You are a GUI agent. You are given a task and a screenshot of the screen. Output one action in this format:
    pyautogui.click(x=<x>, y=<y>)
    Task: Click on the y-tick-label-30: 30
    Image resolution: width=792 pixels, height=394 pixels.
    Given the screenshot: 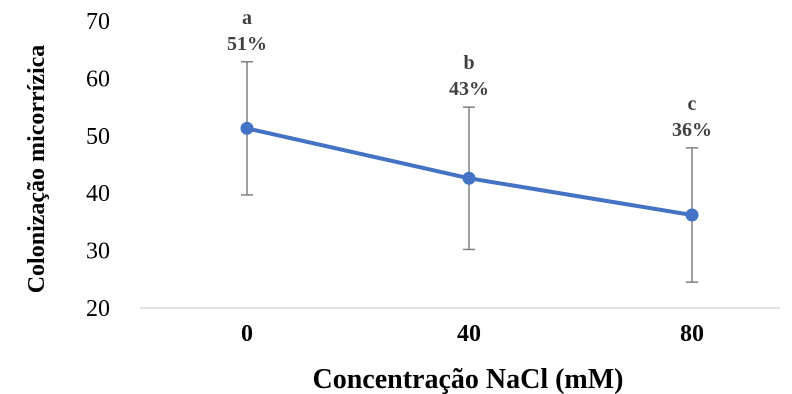 What is the action you would take?
    pyautogui.click(x=98, y=252)
    